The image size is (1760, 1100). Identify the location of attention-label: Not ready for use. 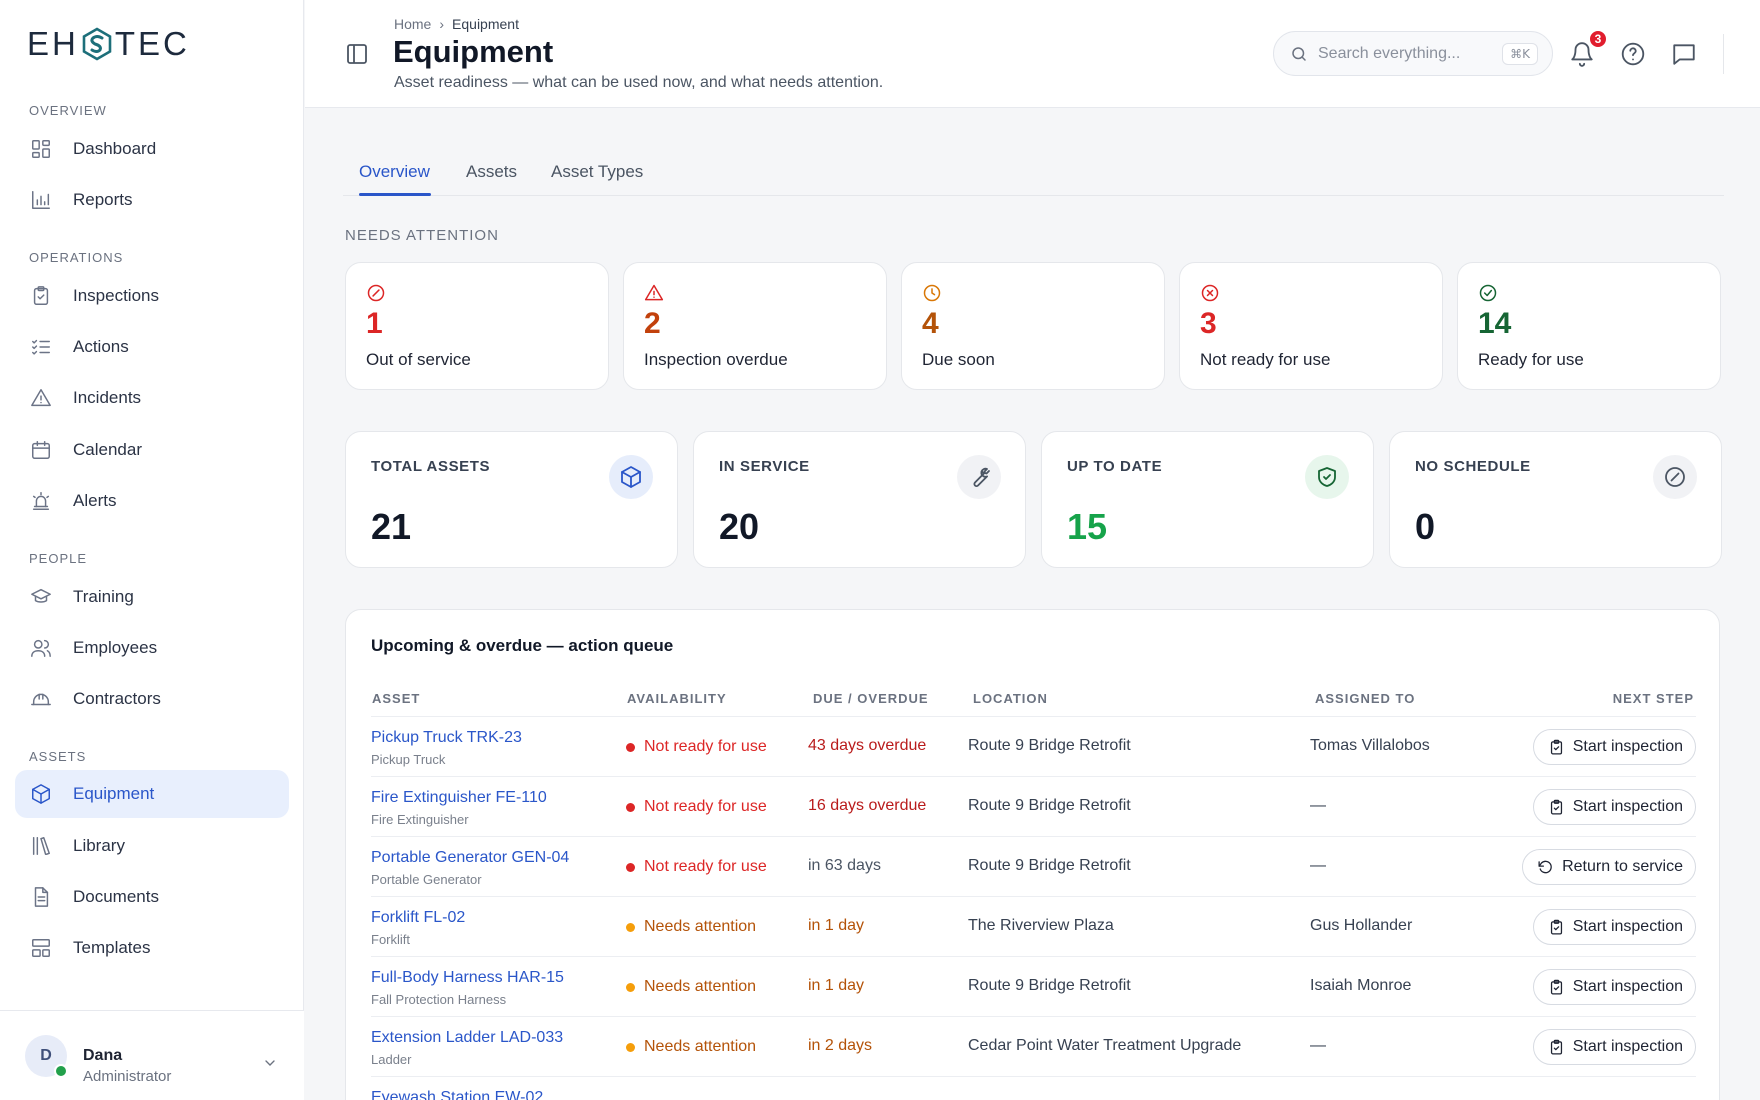
(1265, 359).